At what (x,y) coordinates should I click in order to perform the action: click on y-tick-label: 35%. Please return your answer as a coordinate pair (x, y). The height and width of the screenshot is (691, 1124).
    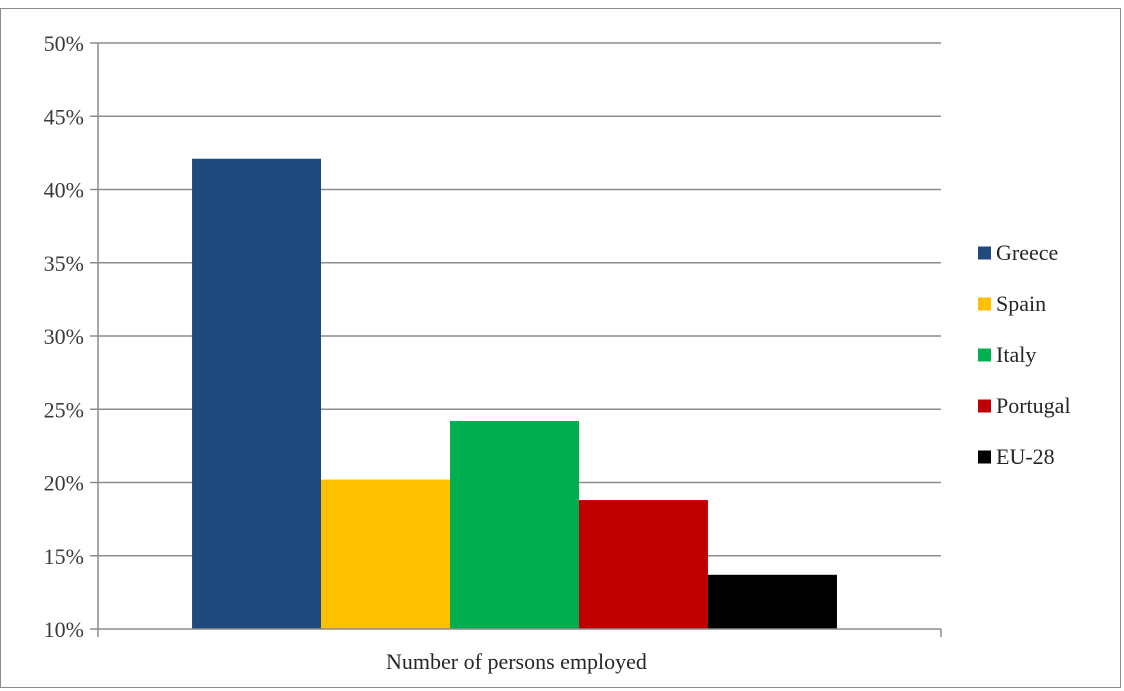
    Looking at the image, I should click on (64, 263).